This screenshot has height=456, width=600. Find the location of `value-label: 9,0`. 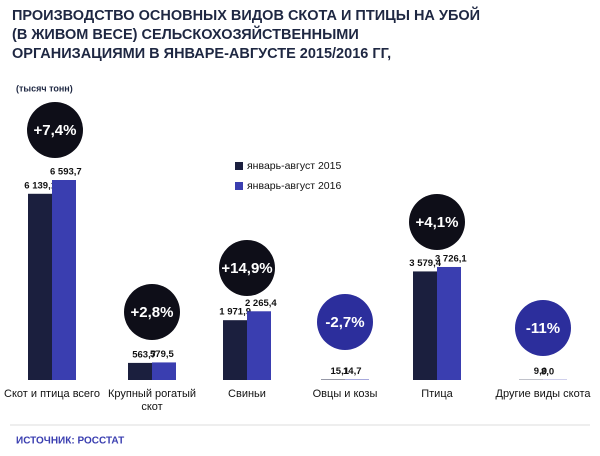

value-label: 9,0 is located at coordinates (540, 371).